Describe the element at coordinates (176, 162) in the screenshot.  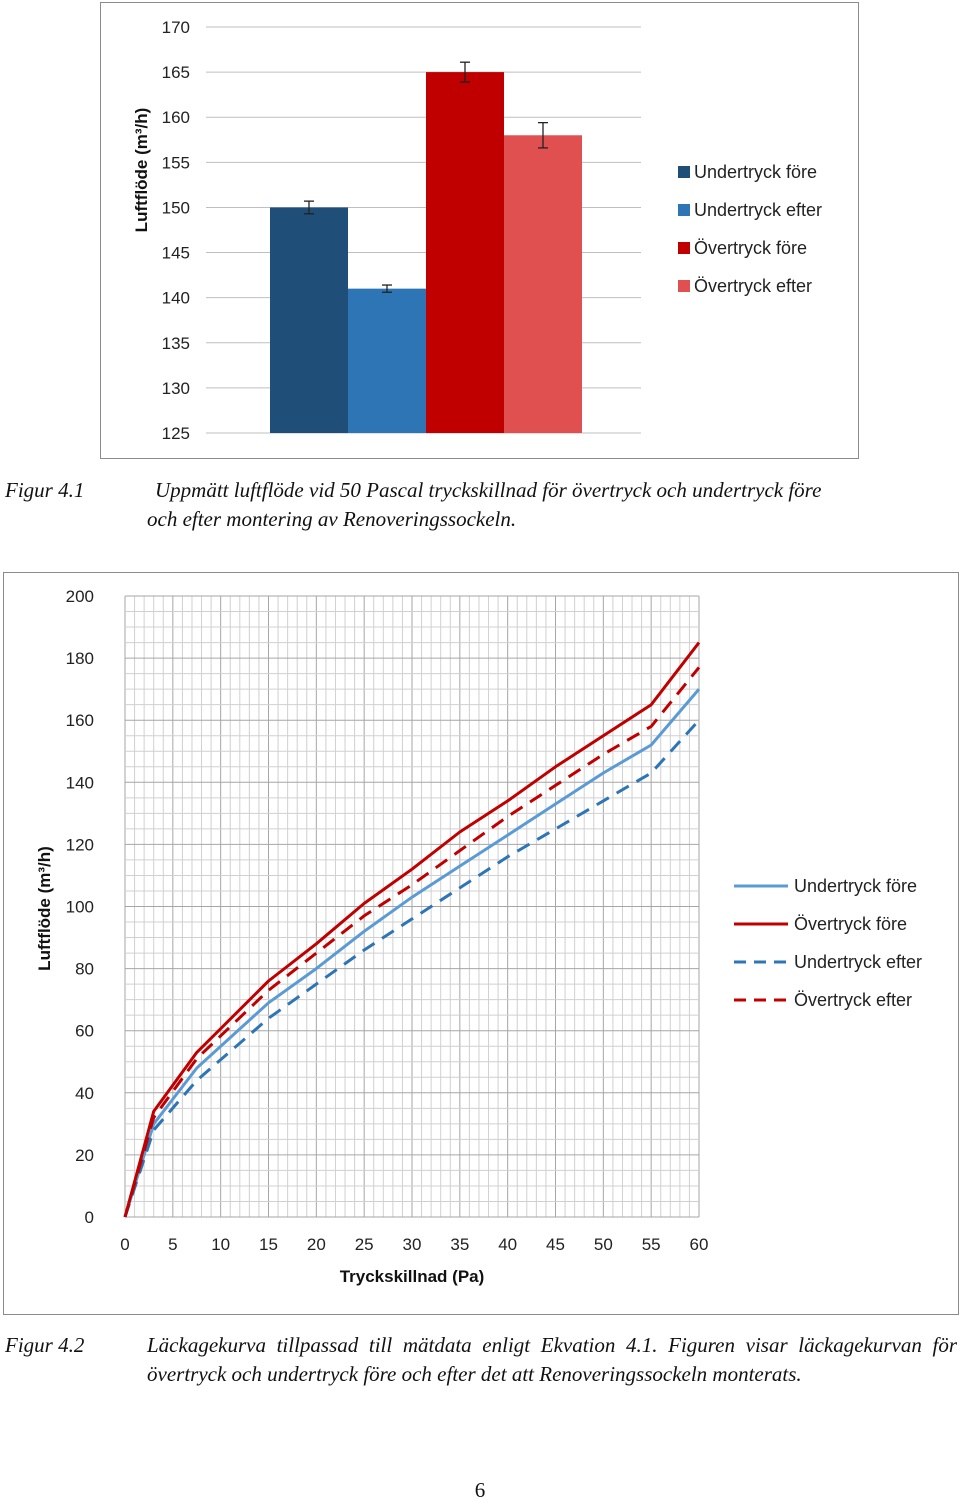
I see `y-tick-label: 155` at that location.